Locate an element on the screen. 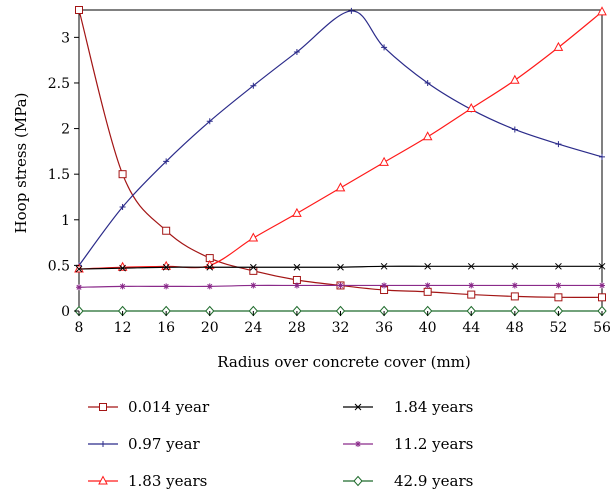  legend-item: 0.014 year is located at coordinates (149, 407).